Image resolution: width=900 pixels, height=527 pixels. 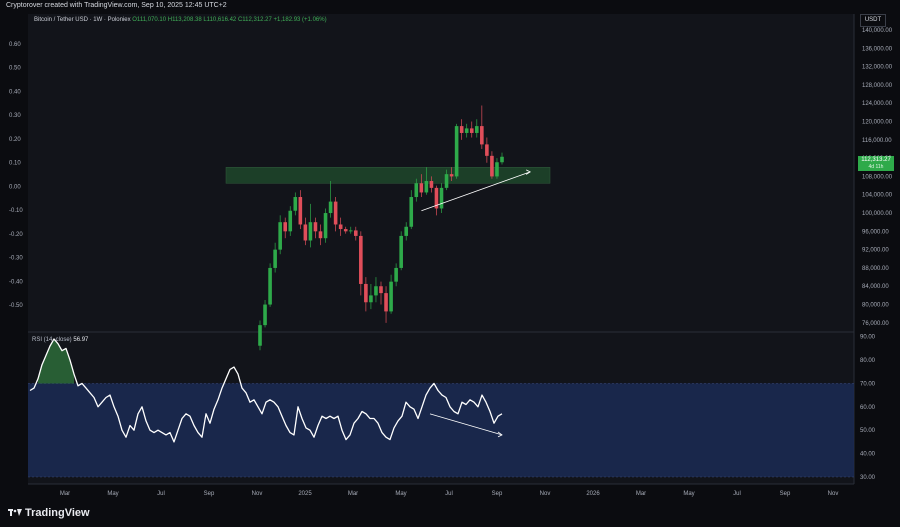 What do you see at coordinates (876, 160) in the screenshot?
I see `last-price: 112,313.27` at bounding box center [876, 160].